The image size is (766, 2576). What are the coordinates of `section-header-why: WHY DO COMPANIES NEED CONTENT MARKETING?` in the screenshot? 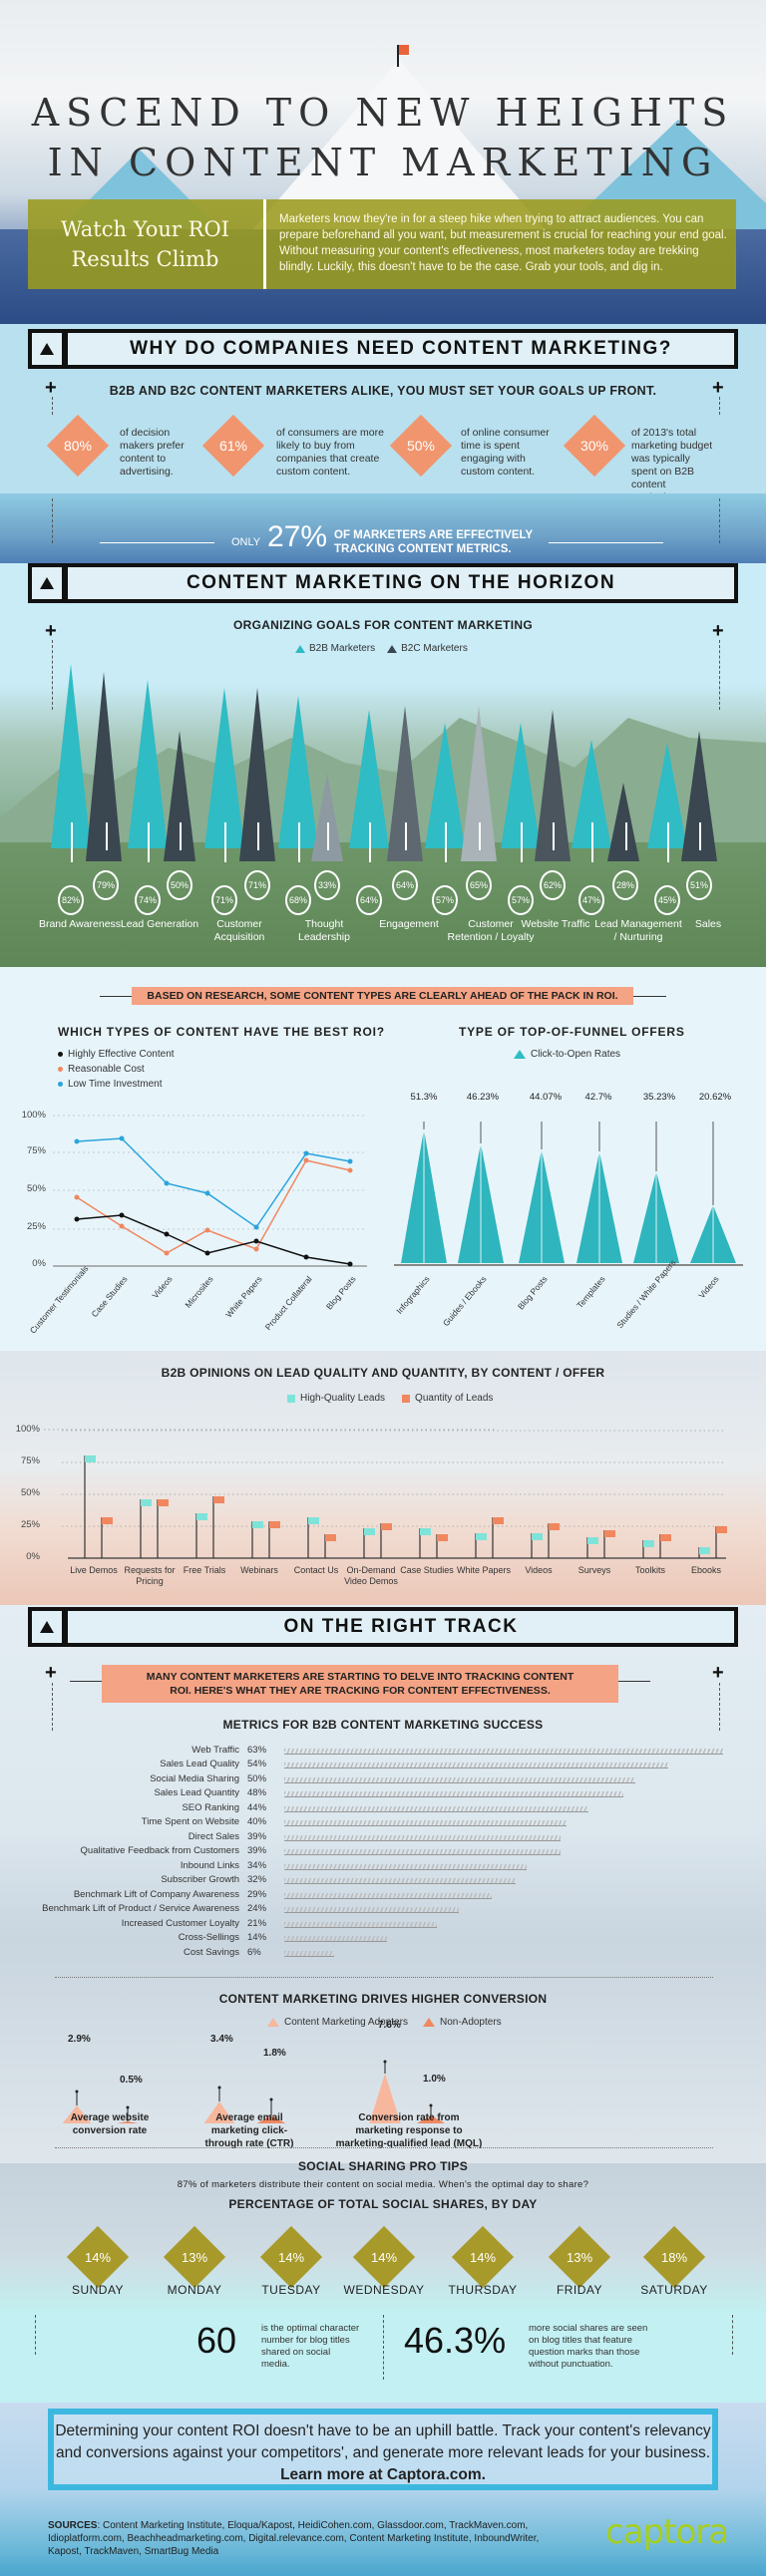 It's located at (383, 349).